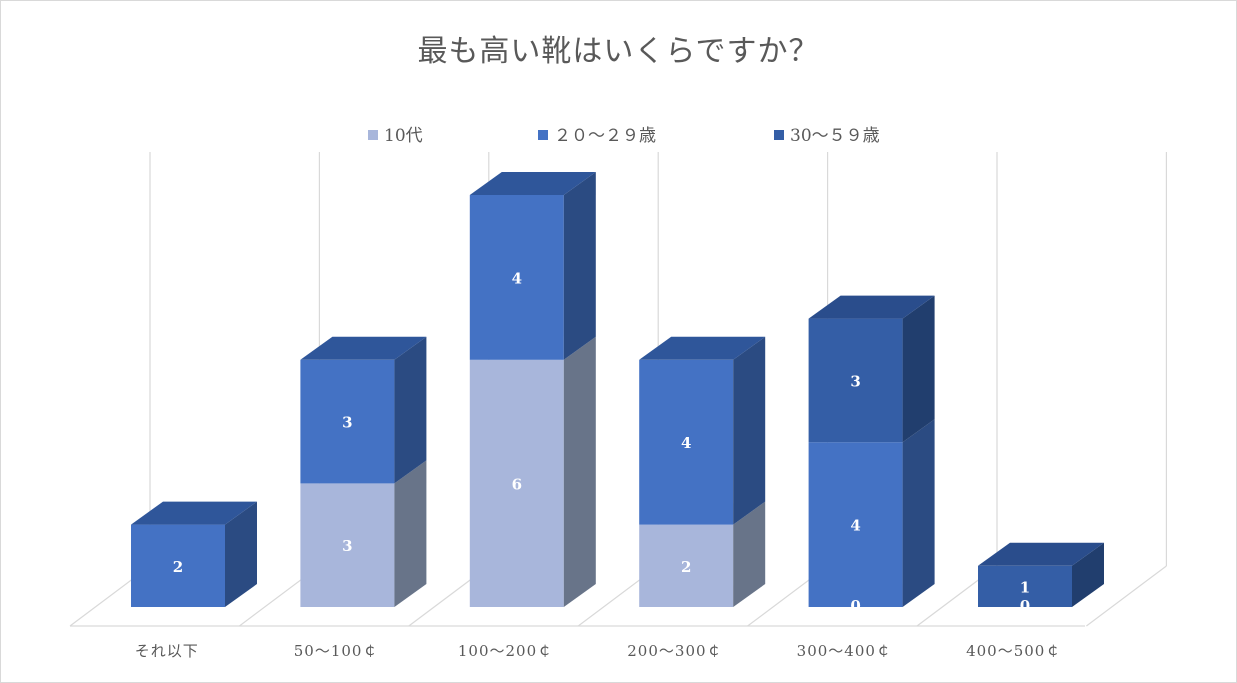 The image size is (1237, 683). What do you see at coordinates (1013, 651) in the screenshot?
I see `category-label: 400～500￠` at bounding box center [1013, 651].